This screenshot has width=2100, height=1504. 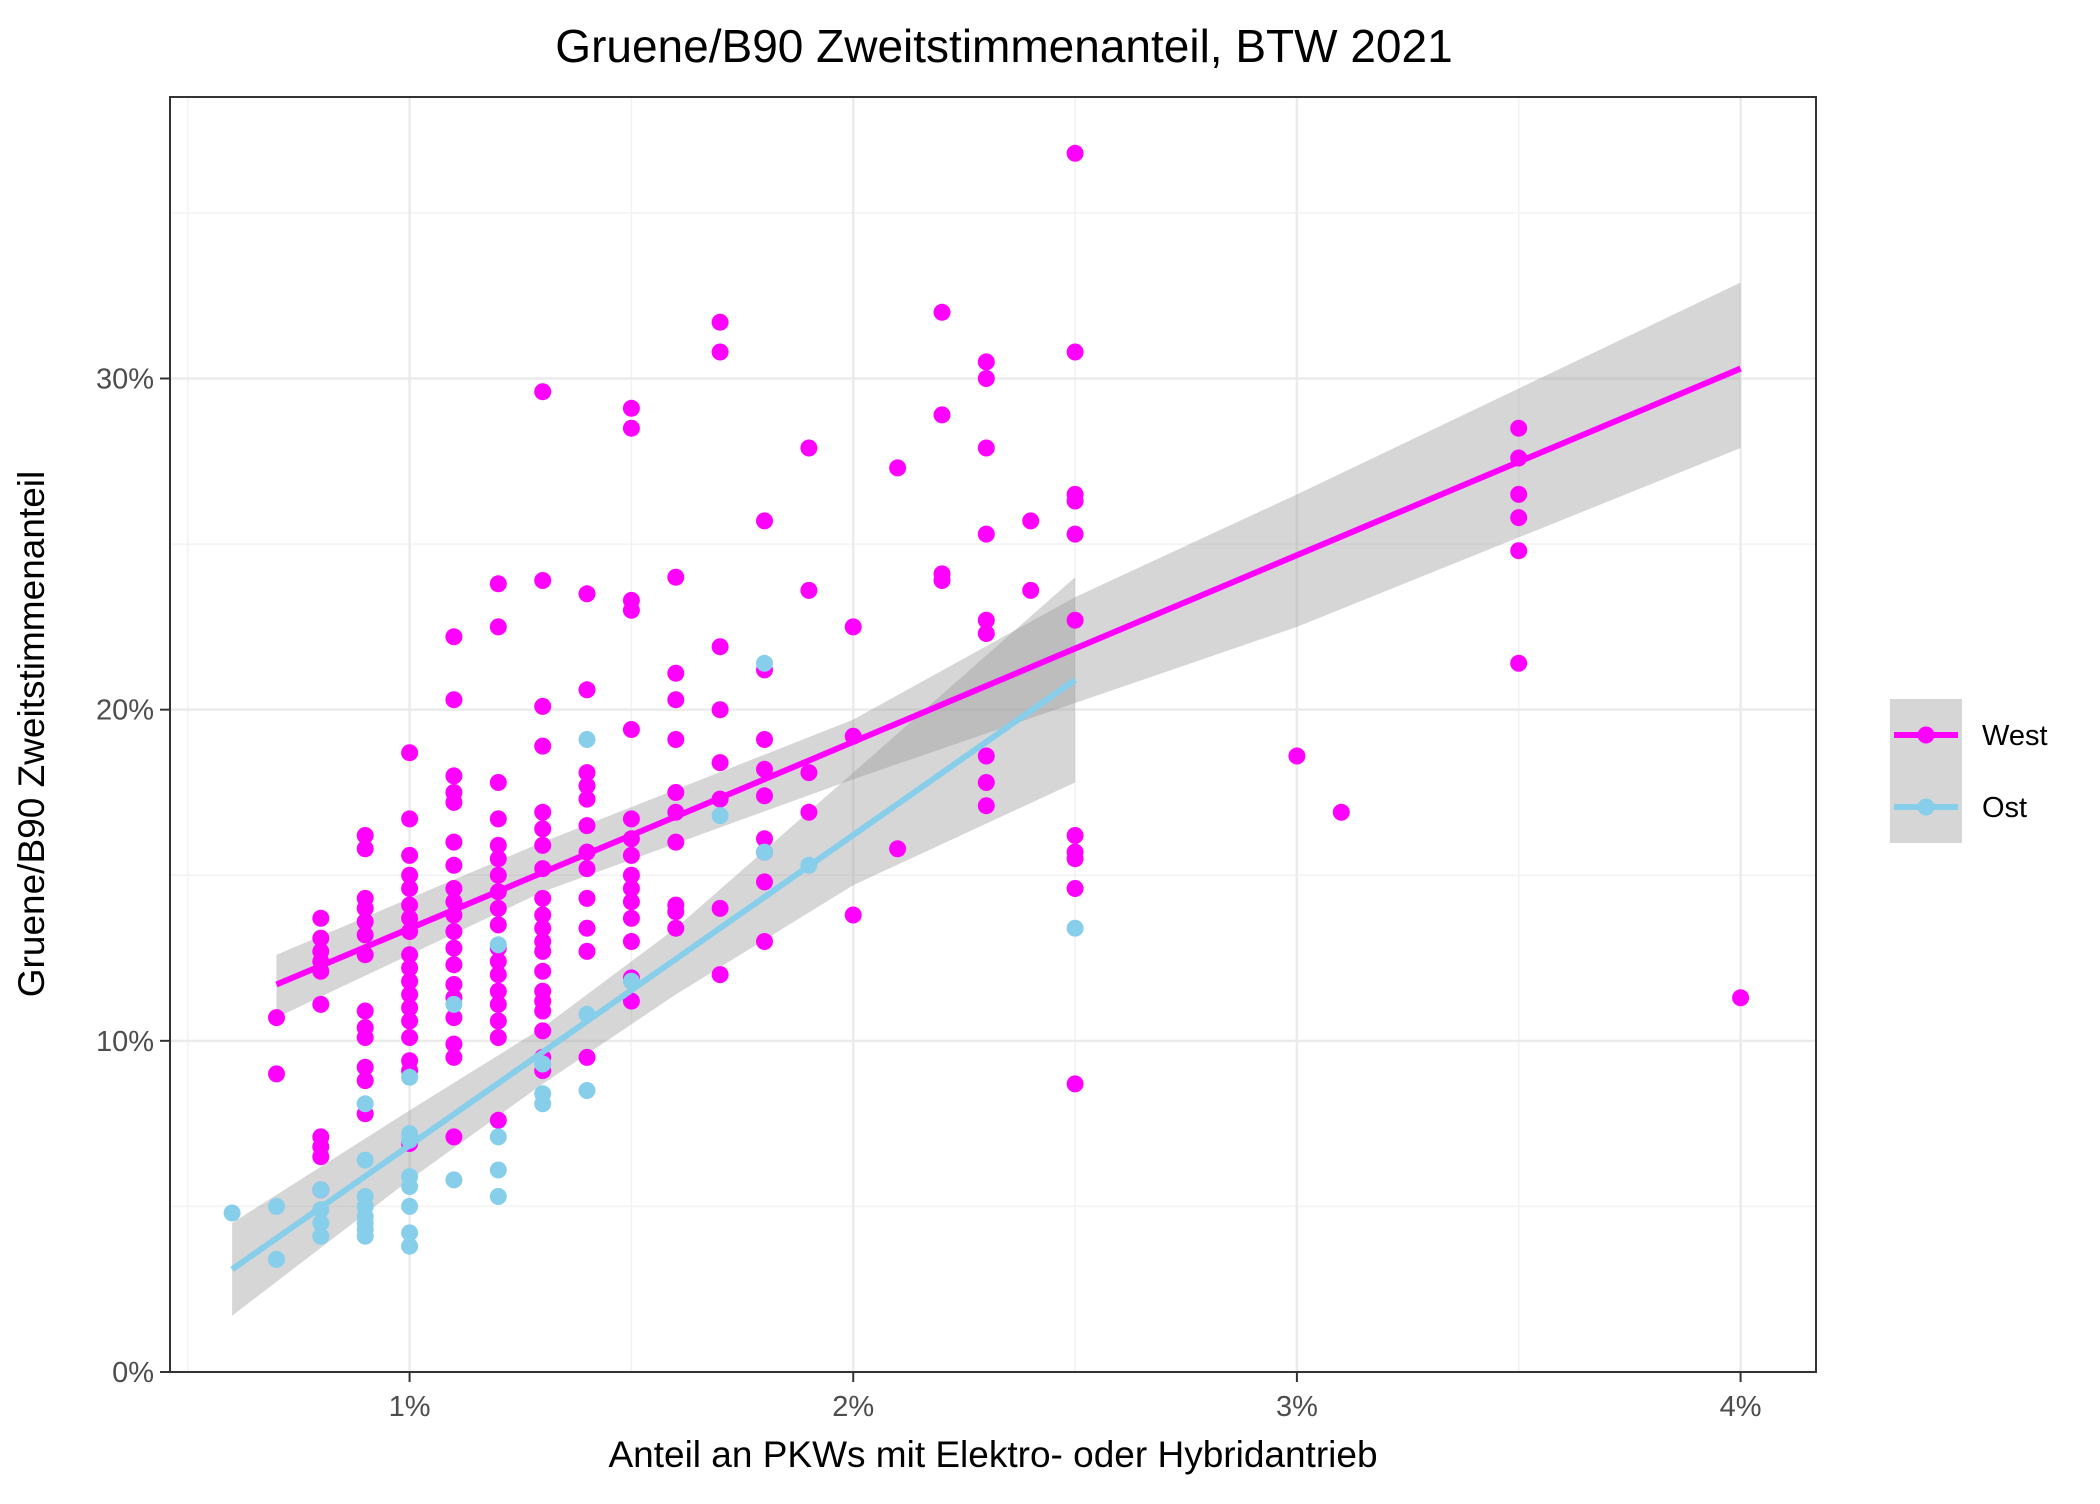 What do you see at coordinates (125, 711) in the screenshot?
I see `y-tick-label: 20%` at bounding box center [125, 711].